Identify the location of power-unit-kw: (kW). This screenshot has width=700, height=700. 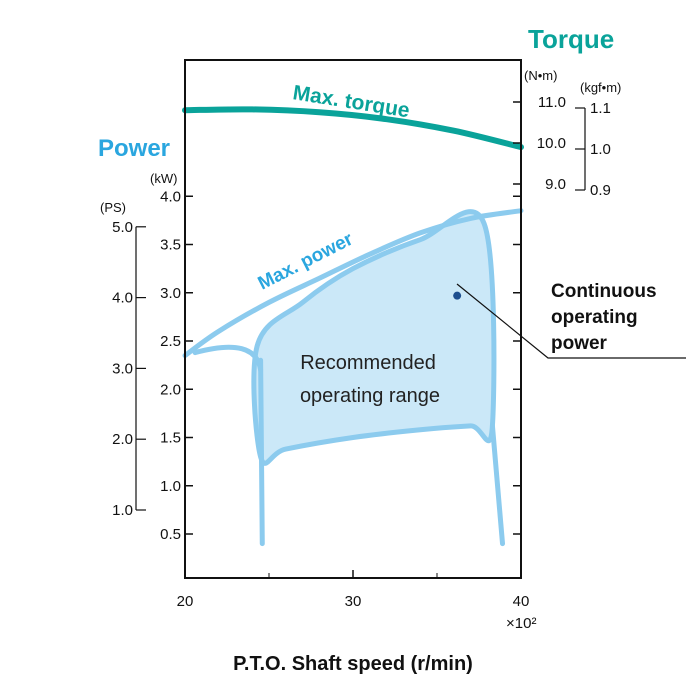
(163, 178).